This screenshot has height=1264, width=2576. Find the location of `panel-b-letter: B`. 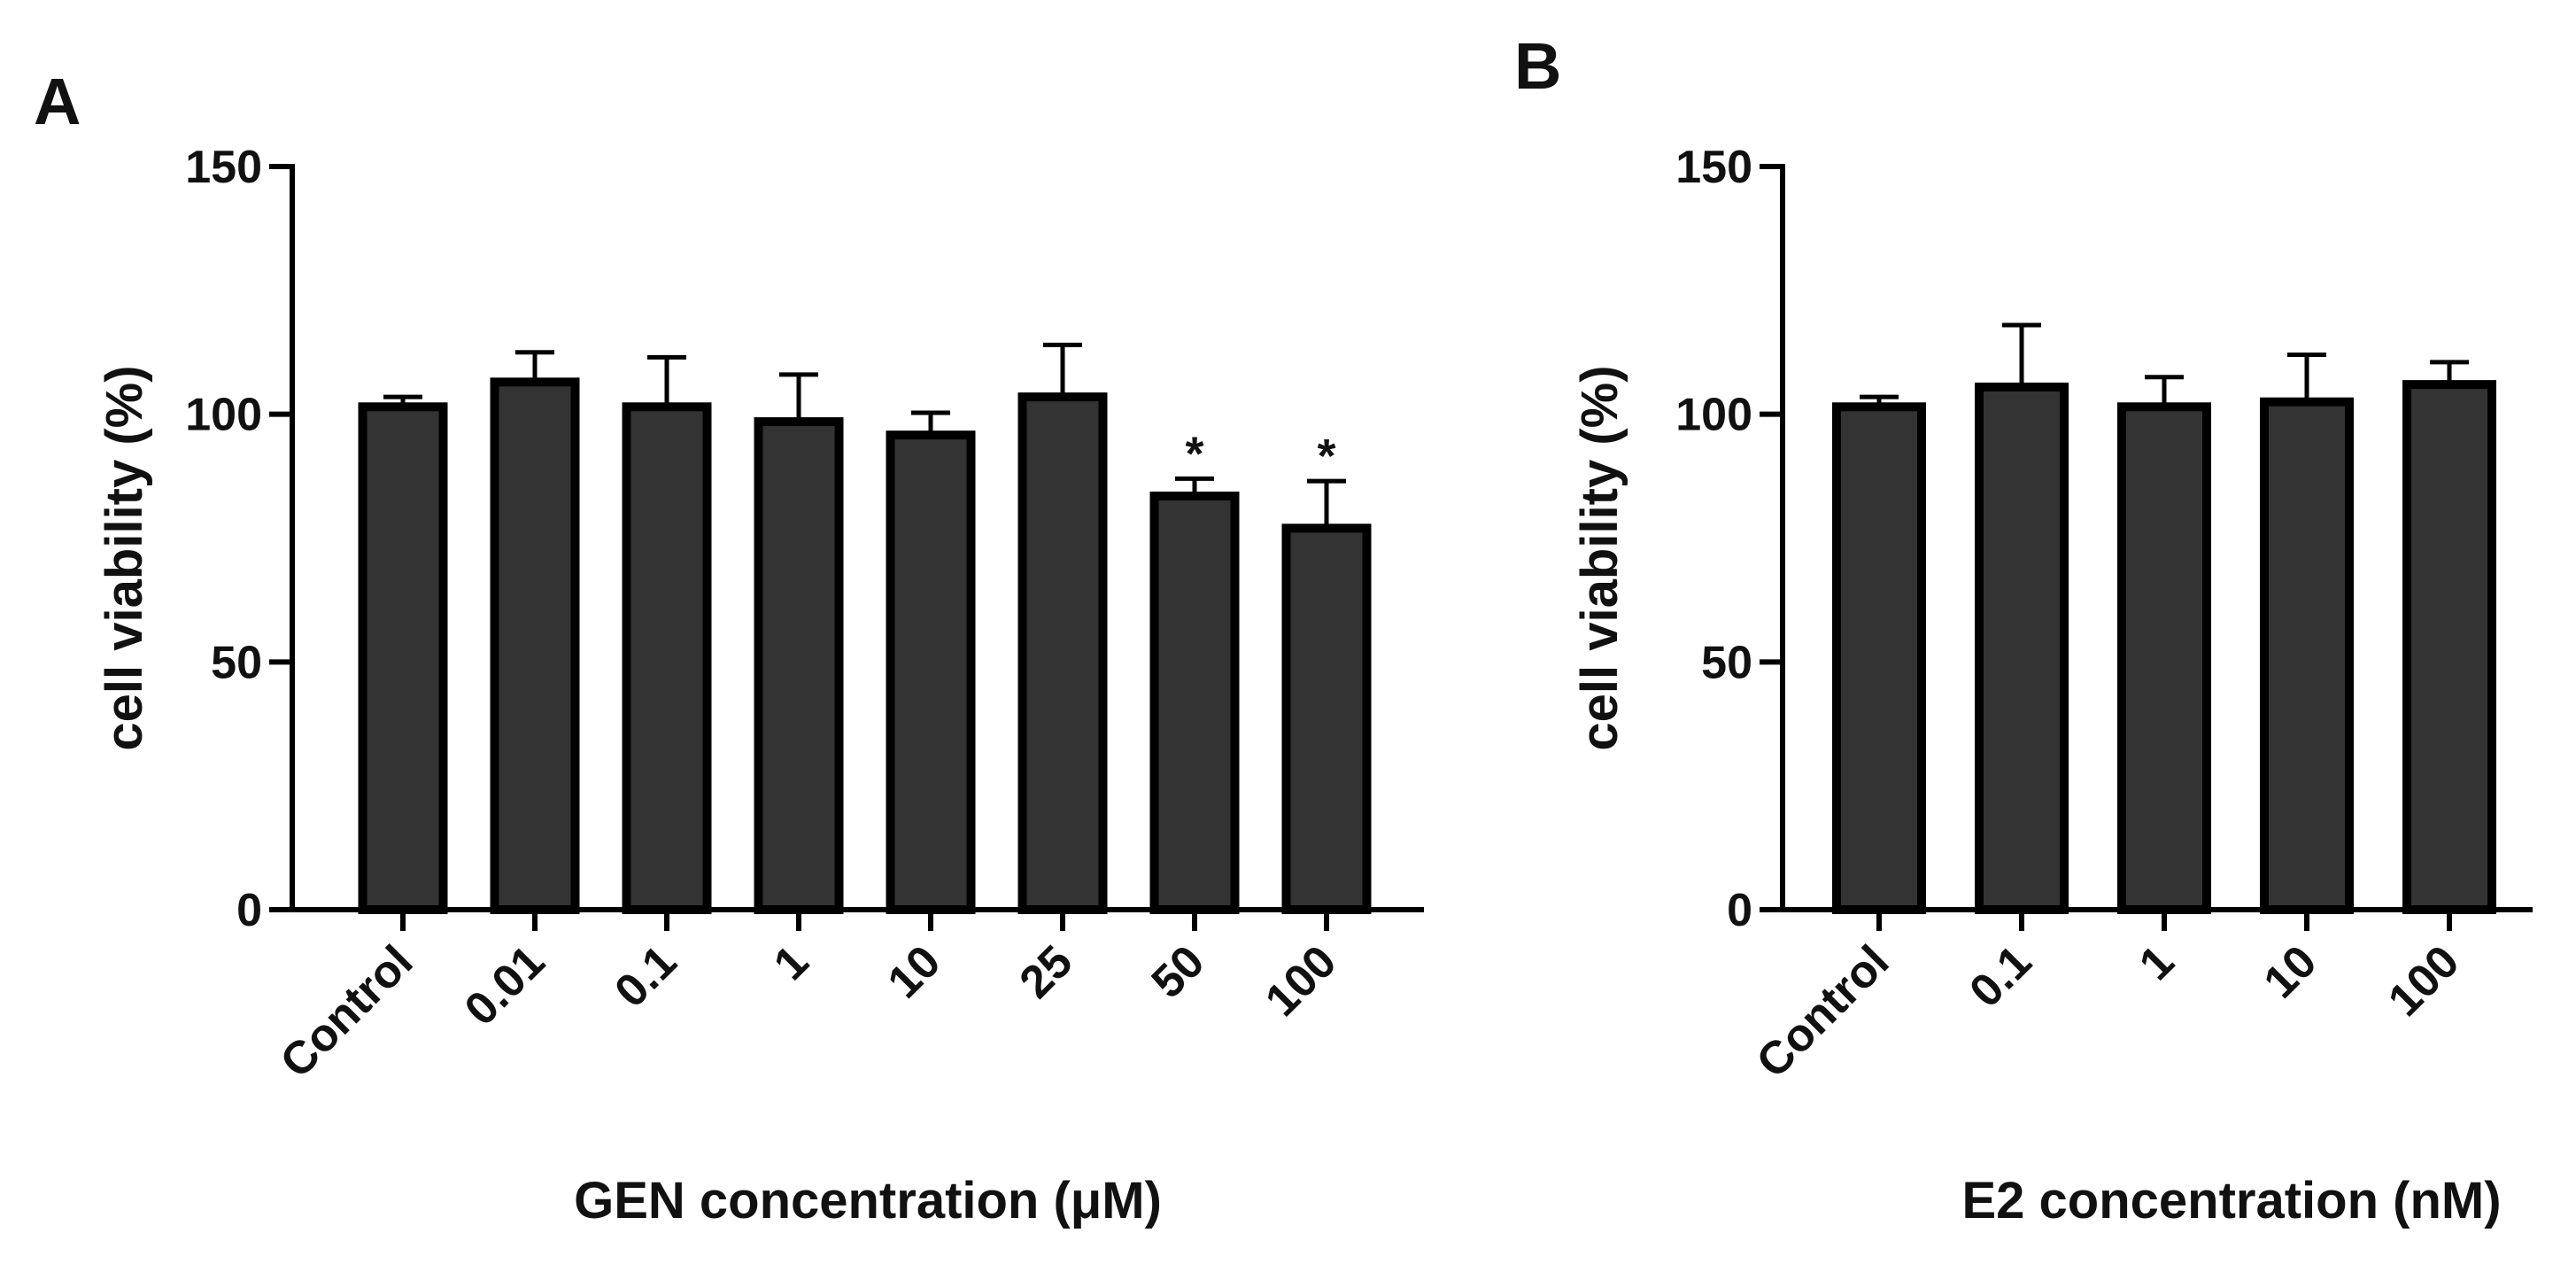

panel-b-letter: B is located at coordinates (1537, 66).